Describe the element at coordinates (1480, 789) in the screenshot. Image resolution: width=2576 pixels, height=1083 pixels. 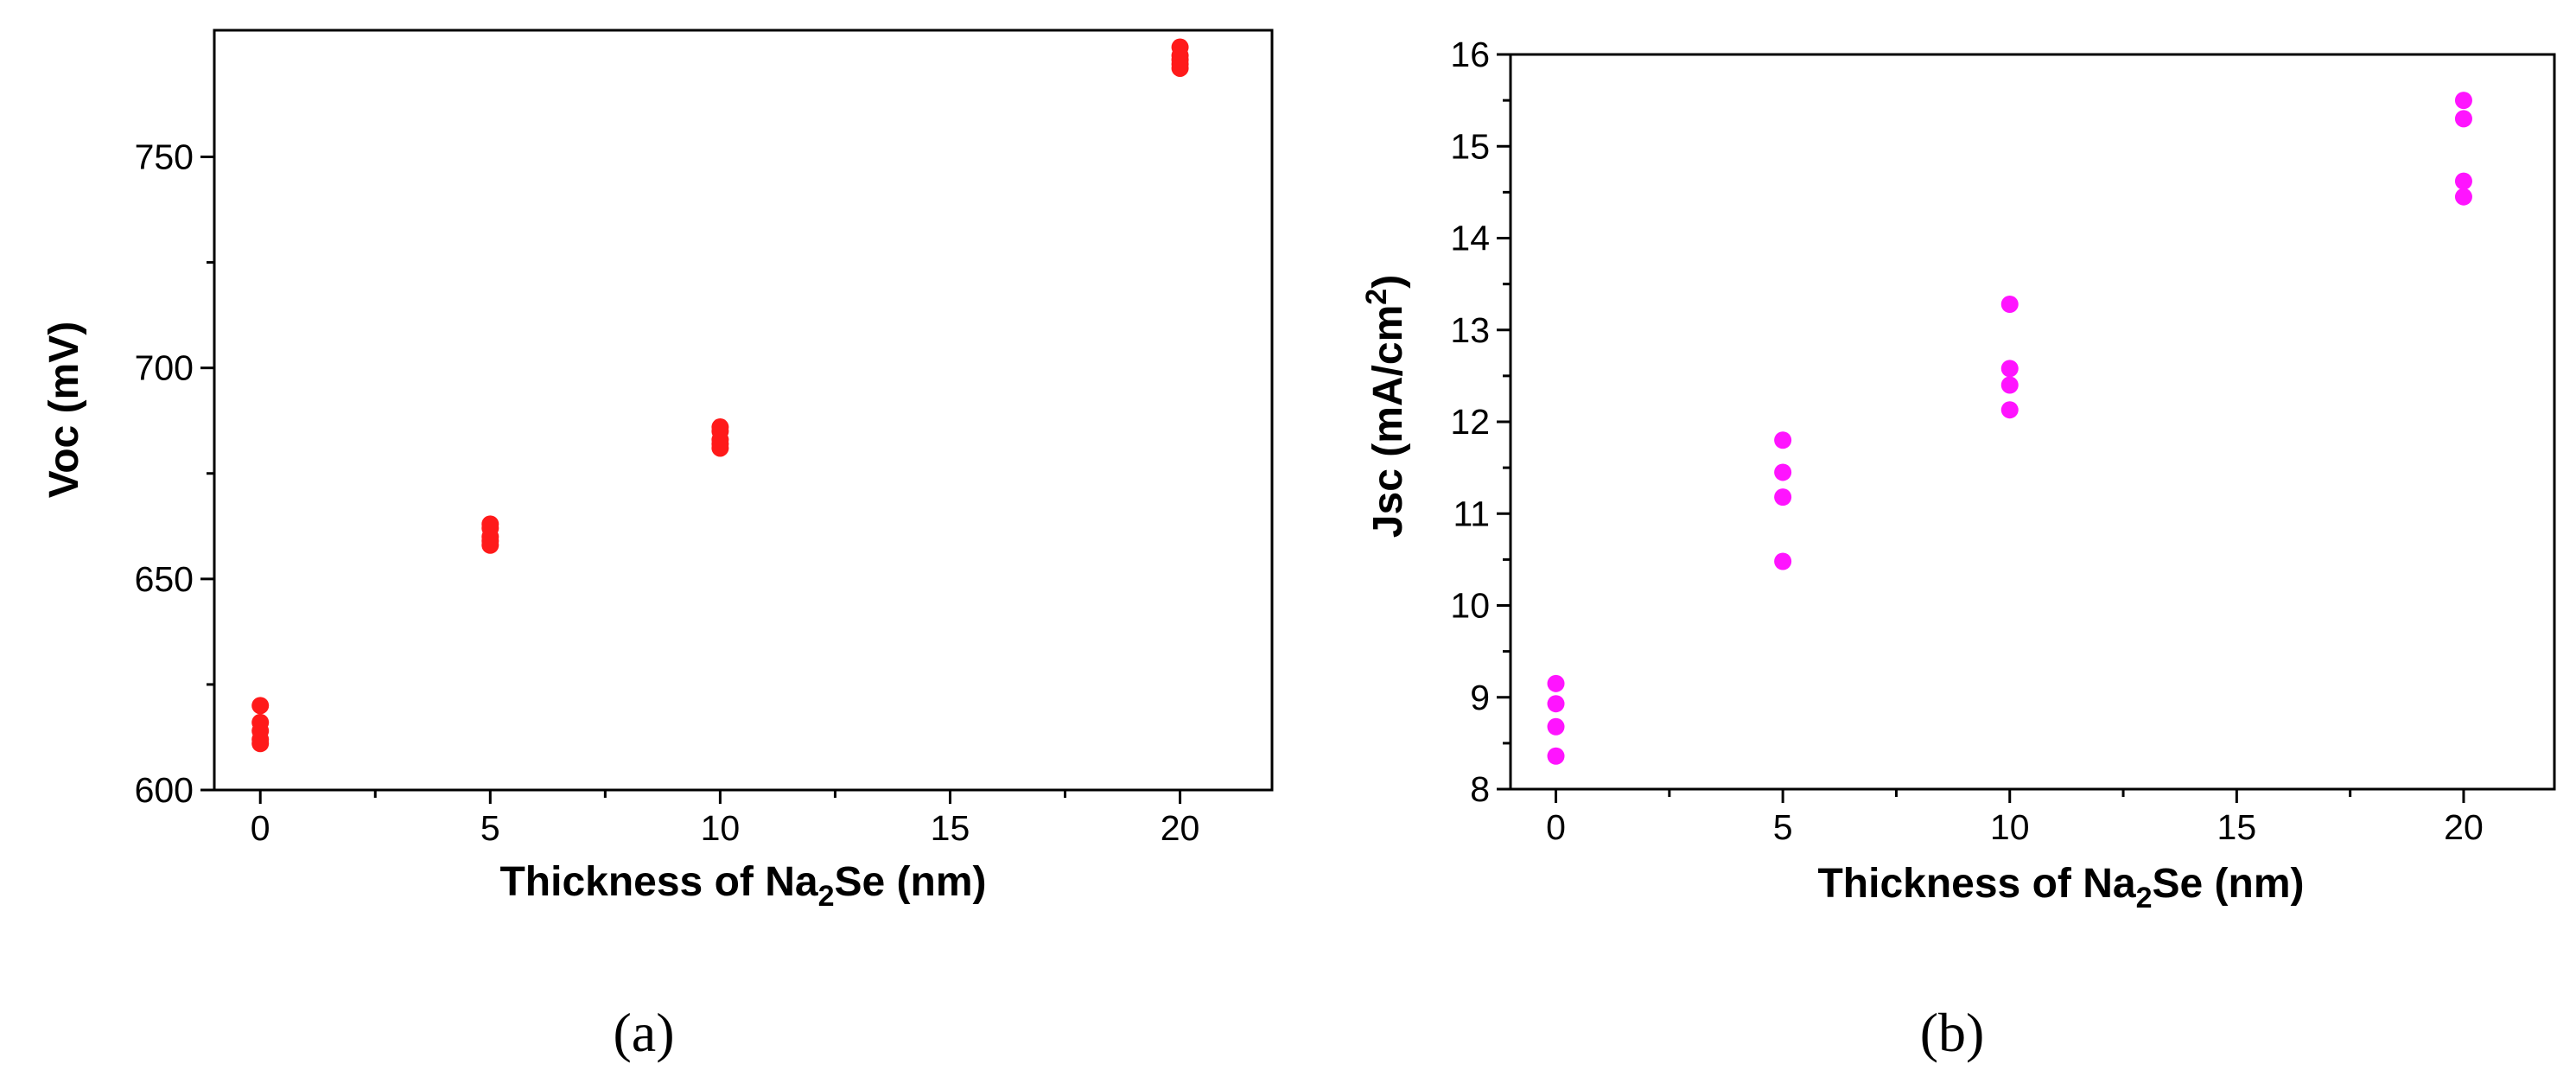
I see `panel-b-ytick-label: 8` at that location.